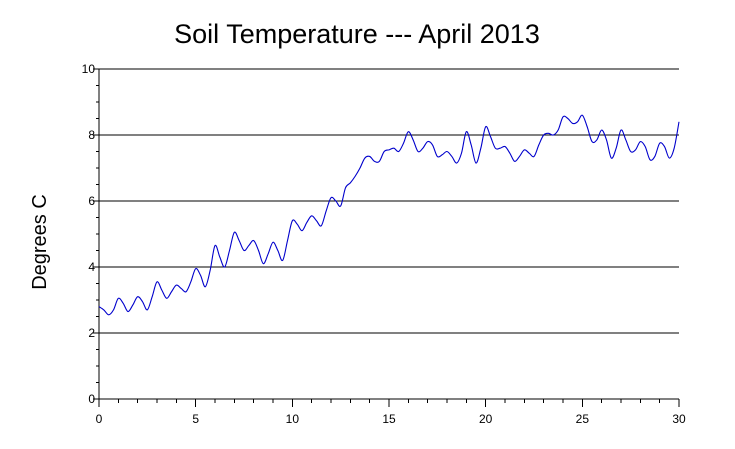 The height and width of the screenshot is (449, 735). I want to click on y-axis-ticks: 0 2 4 6 8 10, so click(90, 234).